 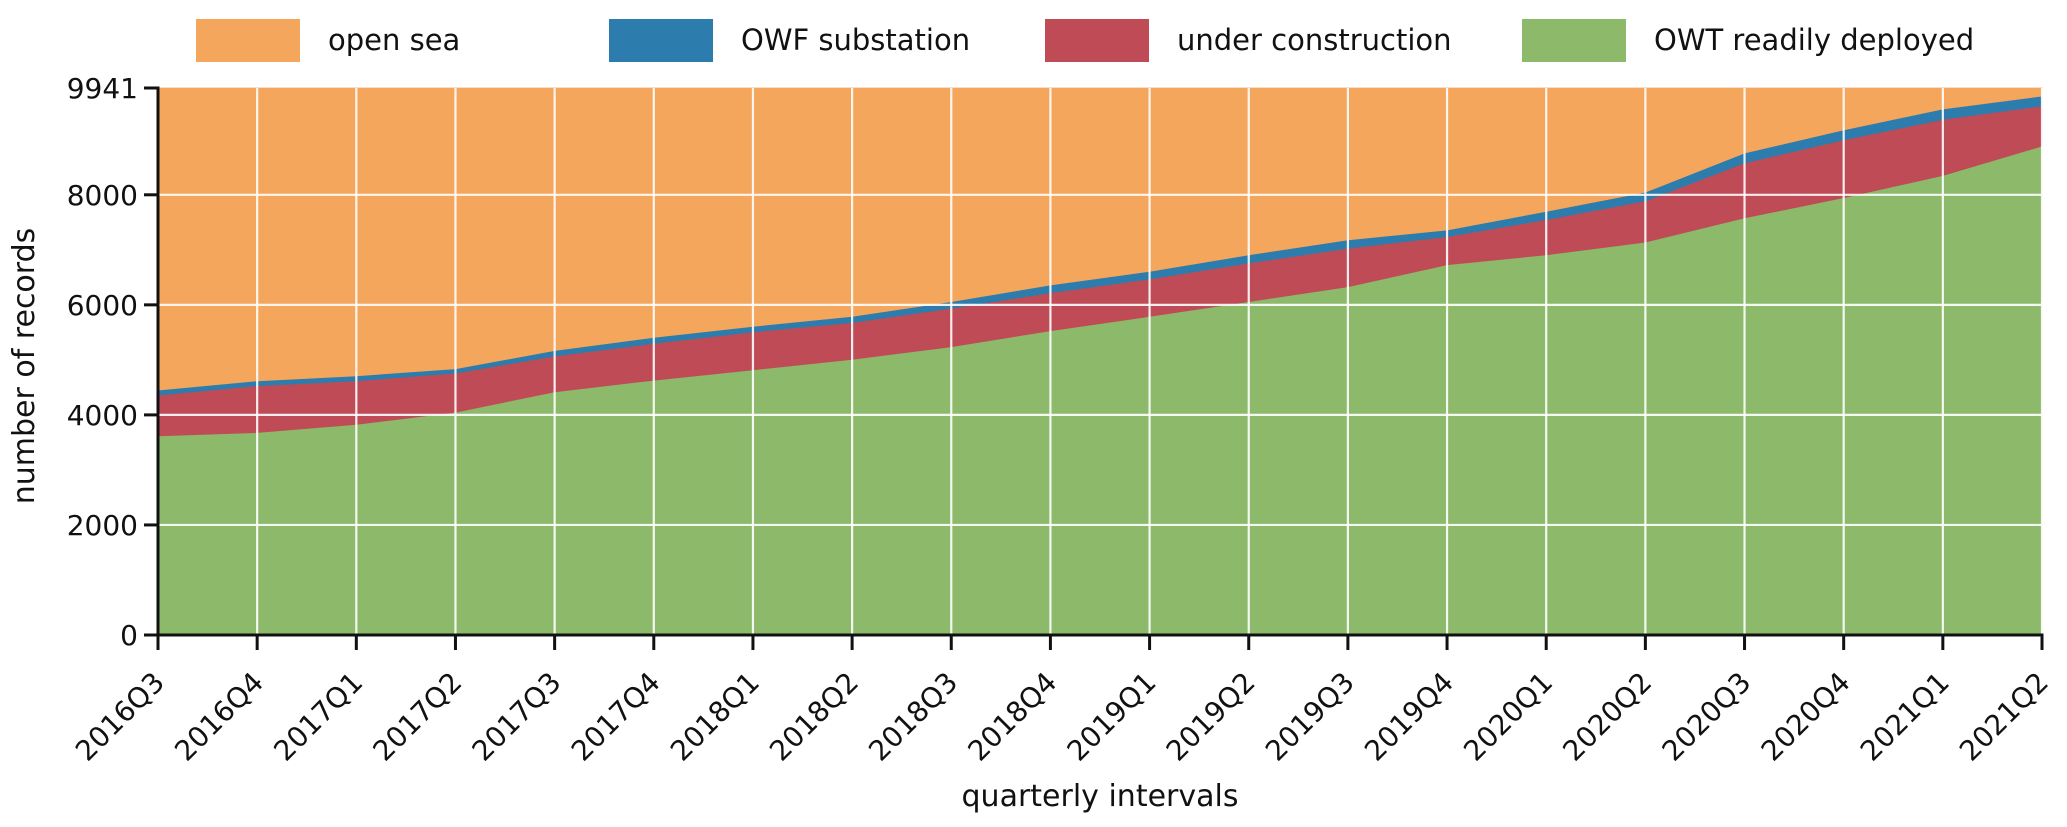 I want to click on legend-item-owf-substation: OWF substation, so click(x=789, y=40).